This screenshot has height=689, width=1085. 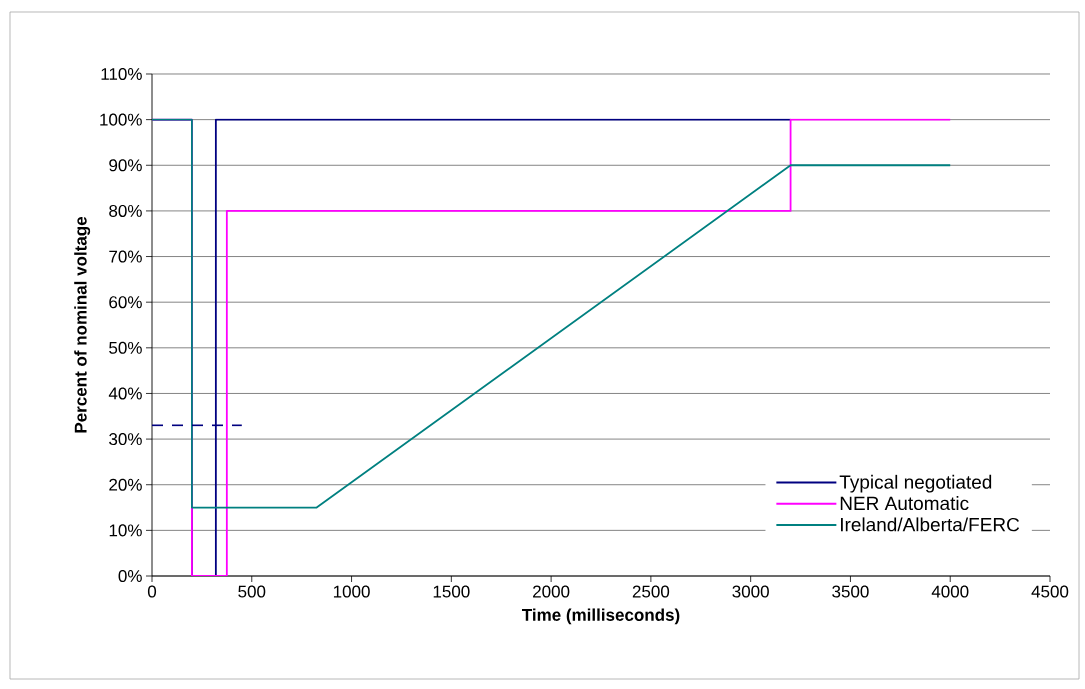 What do you see at coordinates (950, 591) in the screenshot?
I see `x-tick-label: 4000` at bounding box center [950, 591].